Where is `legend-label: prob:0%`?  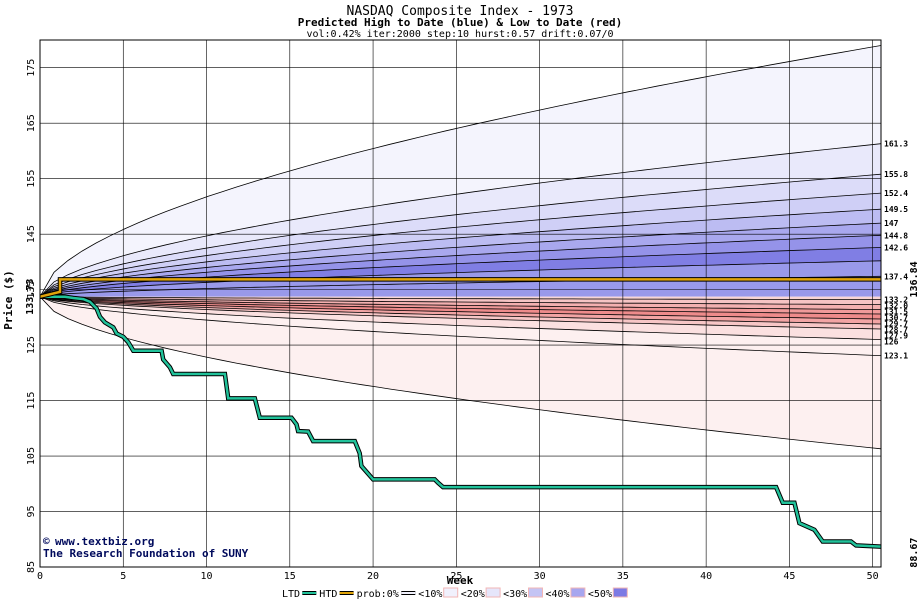
legend-label: prob:0% is located at coordinates (378, 594).